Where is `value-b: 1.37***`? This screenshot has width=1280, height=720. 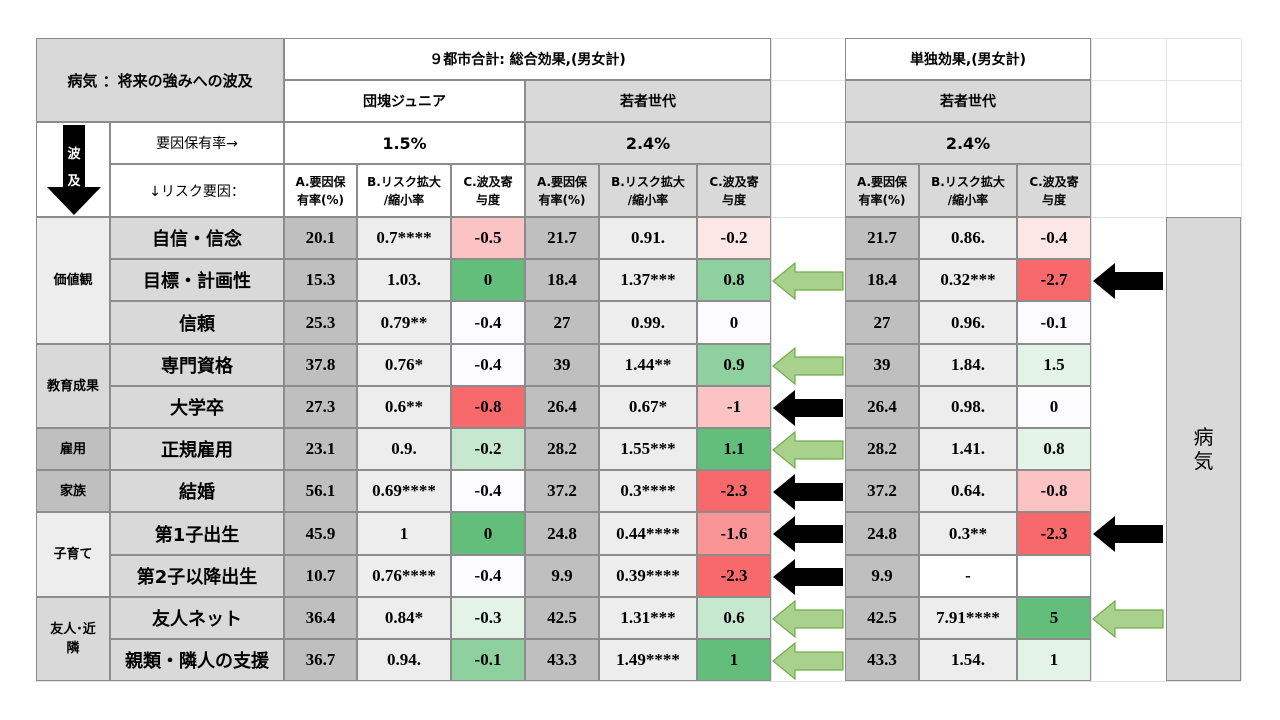
value-b: 1.37*** is located at coordinates (648, 279).